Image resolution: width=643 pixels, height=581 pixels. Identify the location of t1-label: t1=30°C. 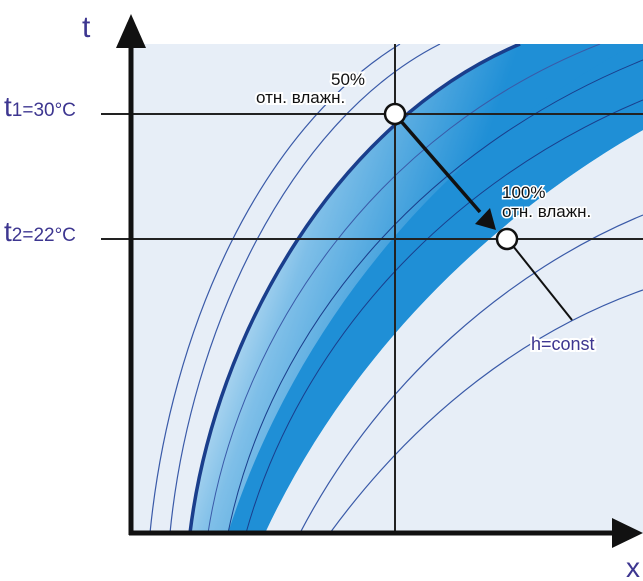
(40, 106).